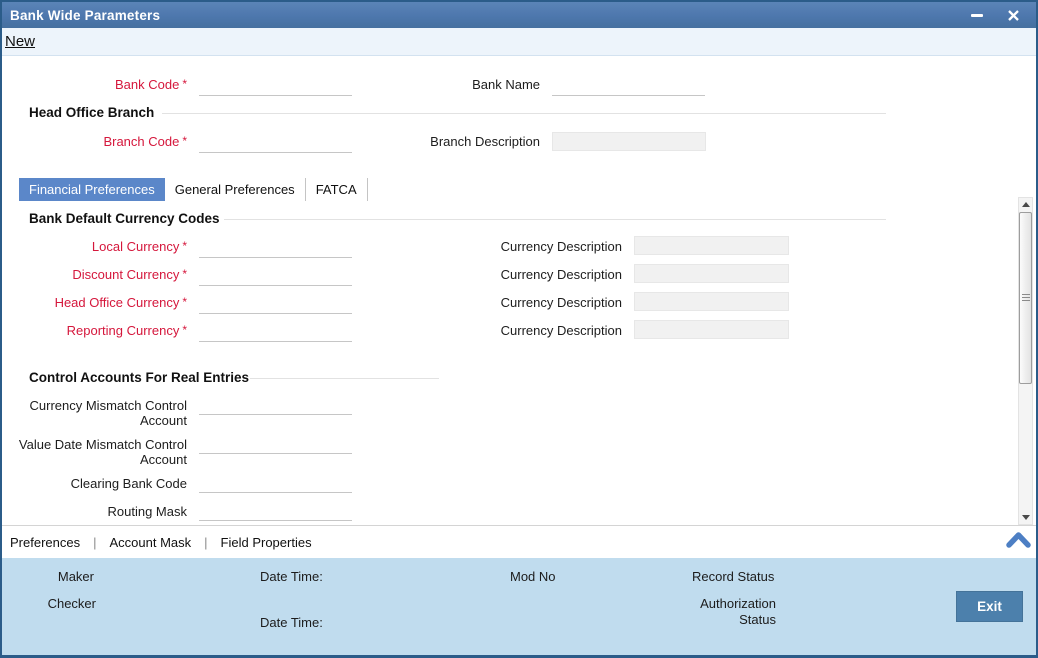  What do you see at coordinates (977, 15) in the screenshot?
I see `minimize-icon` at bounding box center [977, 15].